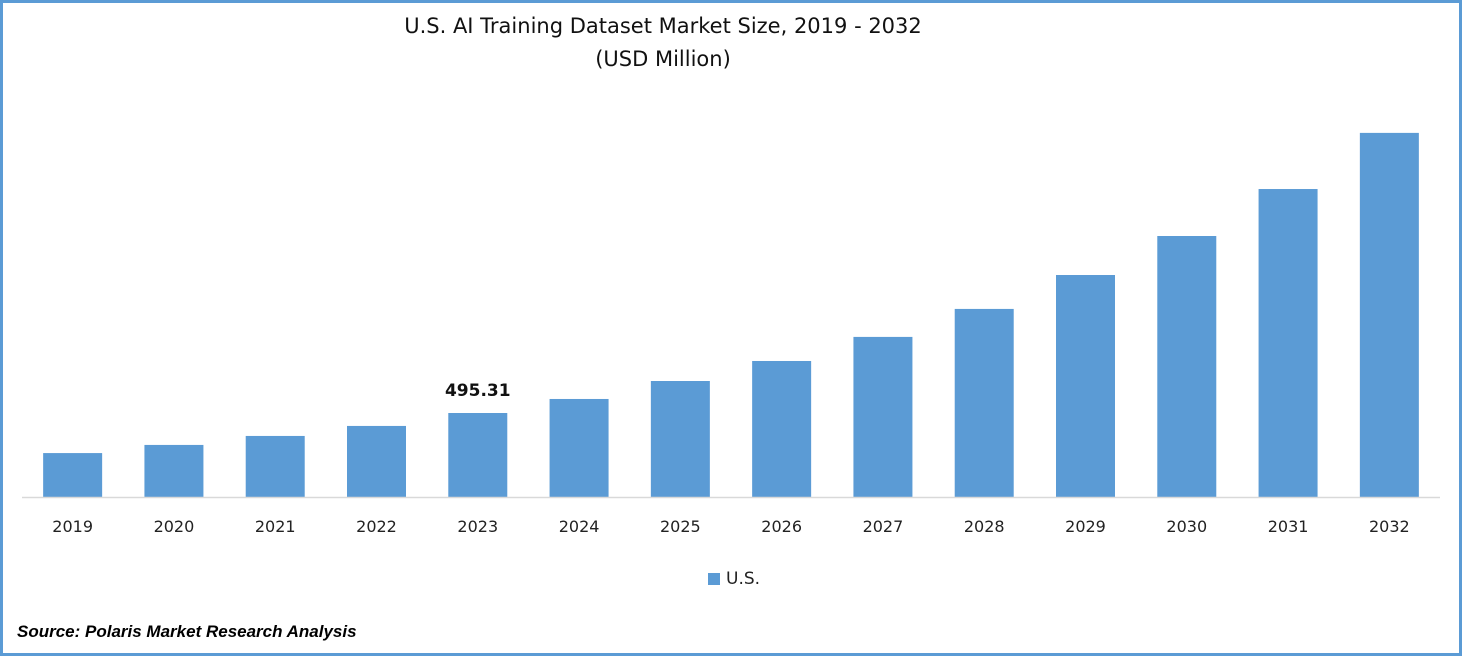 The image size is (1462, 656). I want to click on x-tick-label: 2026, so click(781, 526).